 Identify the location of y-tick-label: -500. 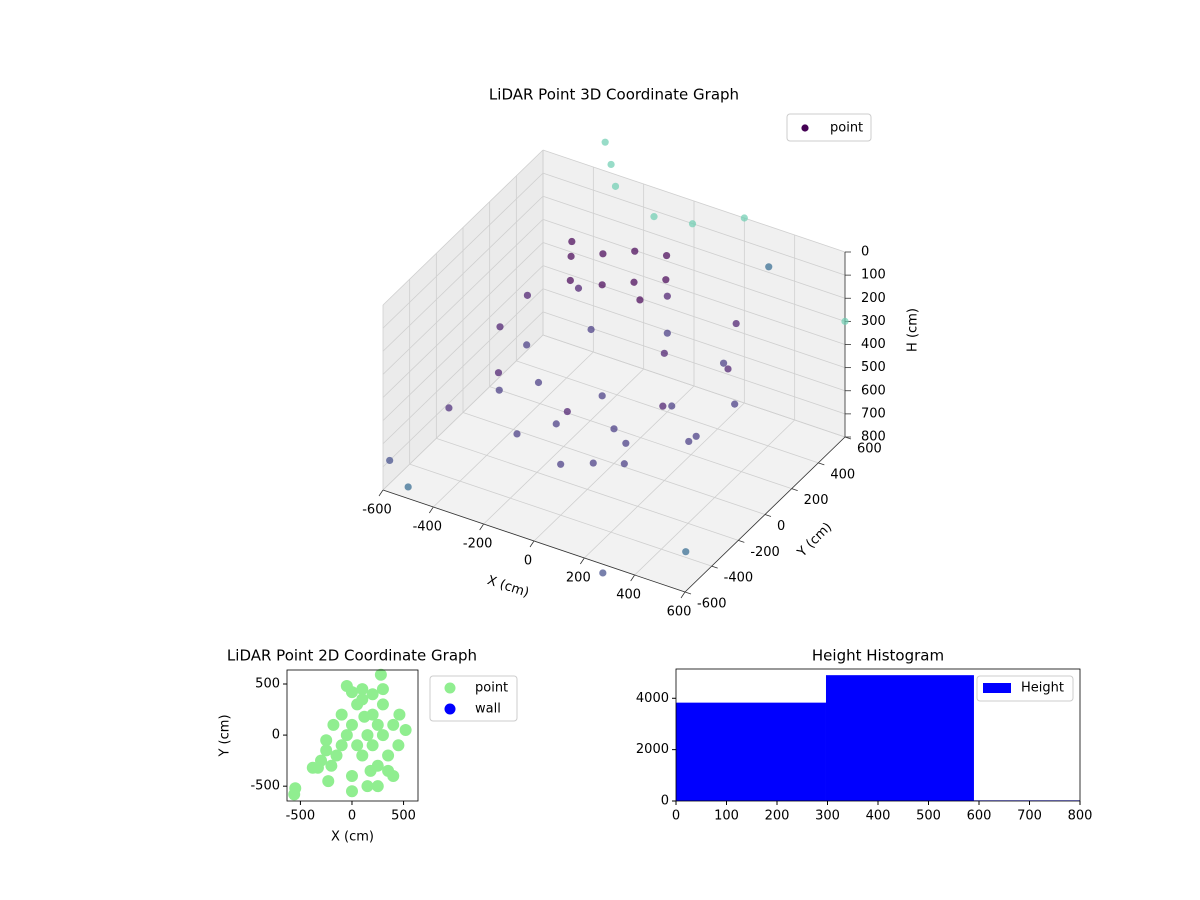
(265, 786).